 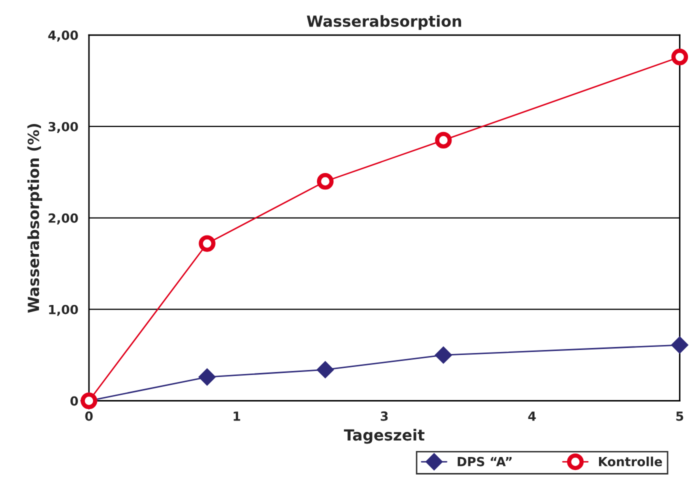 What do you see at coordinates (384, 436) in the screenshot?
I see `x-axis-title: Tageszeit` at bounding box center [384, 436].